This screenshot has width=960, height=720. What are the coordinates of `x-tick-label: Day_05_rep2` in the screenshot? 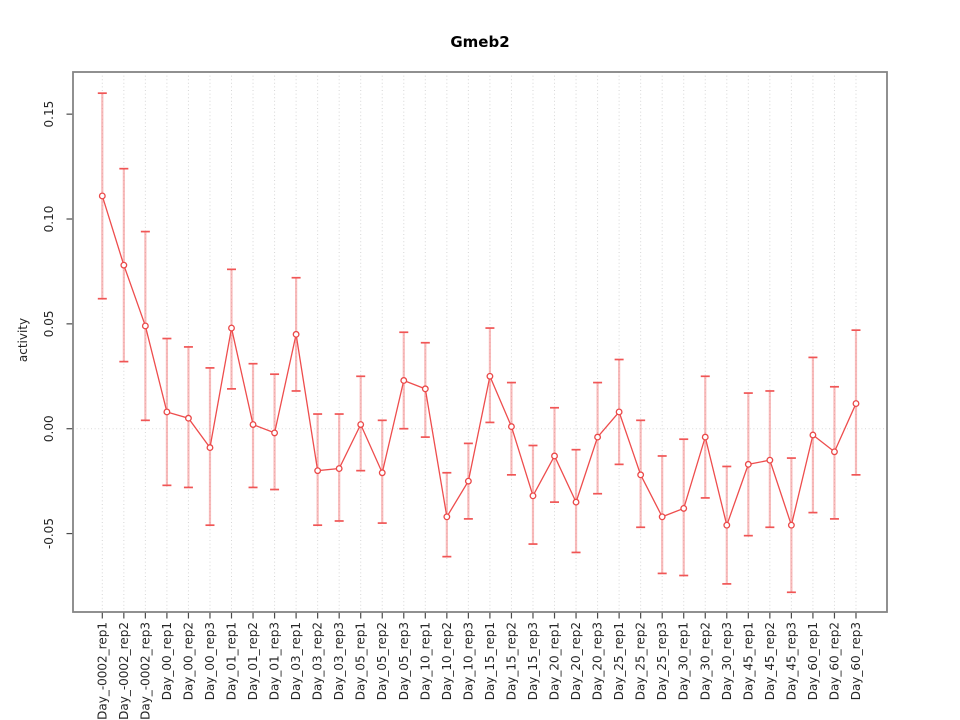 It's located at (382, 661).